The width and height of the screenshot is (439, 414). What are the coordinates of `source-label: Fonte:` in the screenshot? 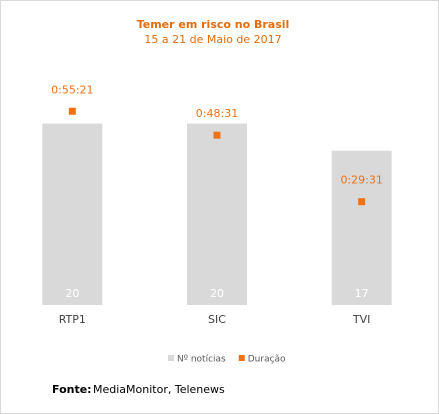 It's located at (72, 389).